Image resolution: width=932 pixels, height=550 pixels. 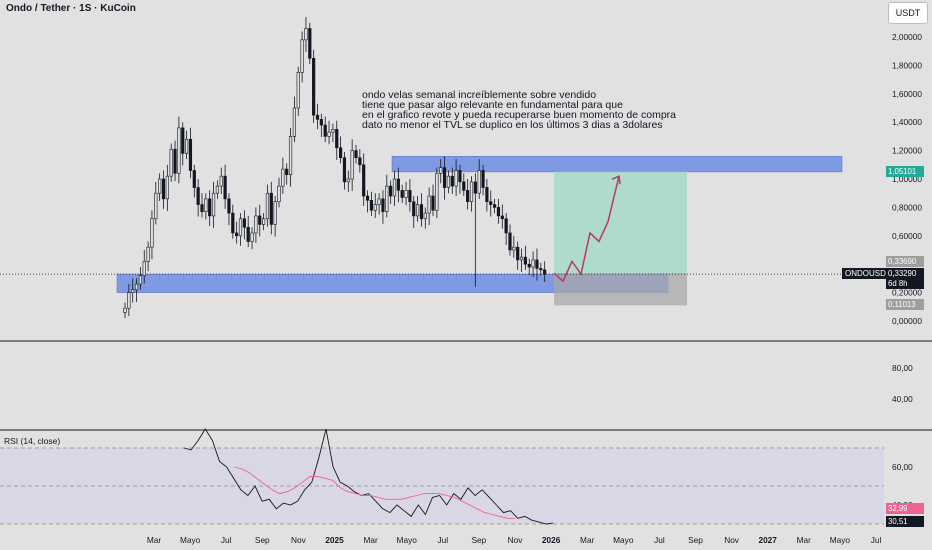 What do you see at coordinates (907, 122) in the screenshot?
I see `price-tick-label: 1,40000` at bounding box center [907, 122].